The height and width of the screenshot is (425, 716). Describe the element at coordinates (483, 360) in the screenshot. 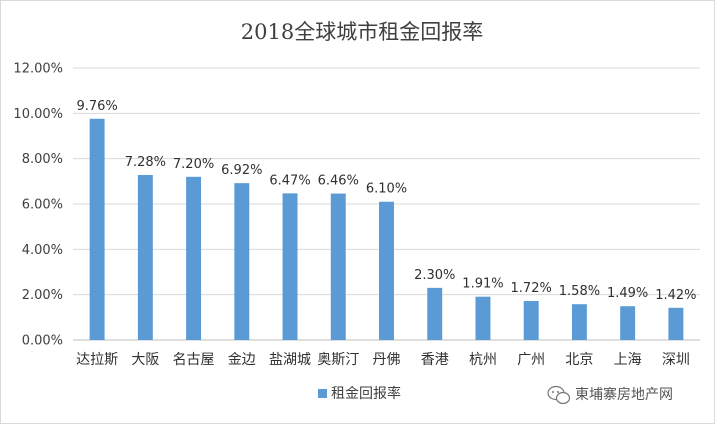

I see `x-tick-label: 杭州` at that location.